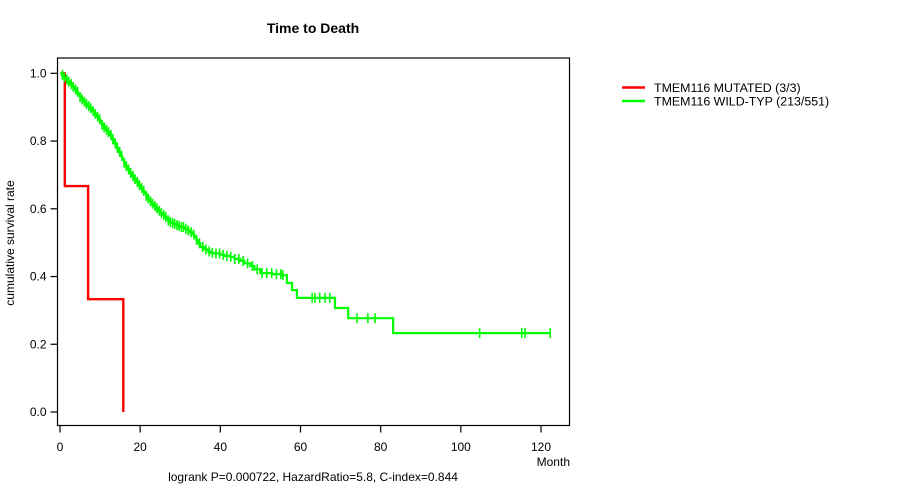  Describe the element at coordinates (140, 447) in the screenshot. I see `x-tick-label: 20` at that location.